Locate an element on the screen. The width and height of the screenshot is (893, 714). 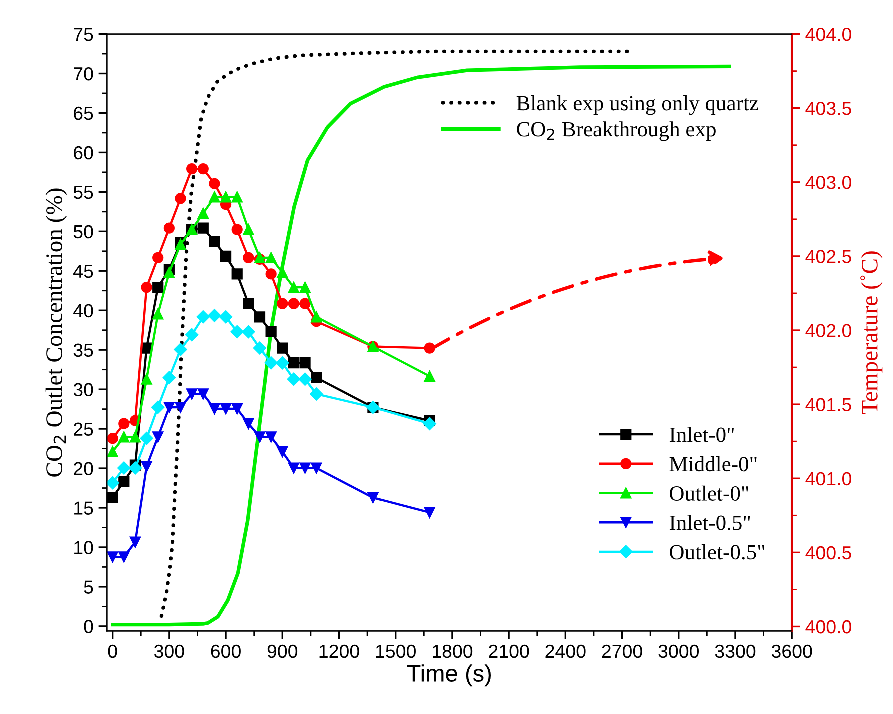
y-tick-label: 0 is located at coordinates (89, 627).